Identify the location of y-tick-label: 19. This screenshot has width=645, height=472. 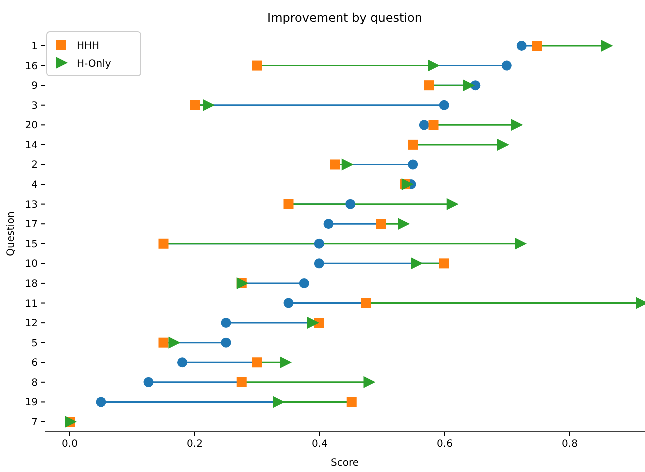
(31, 403).